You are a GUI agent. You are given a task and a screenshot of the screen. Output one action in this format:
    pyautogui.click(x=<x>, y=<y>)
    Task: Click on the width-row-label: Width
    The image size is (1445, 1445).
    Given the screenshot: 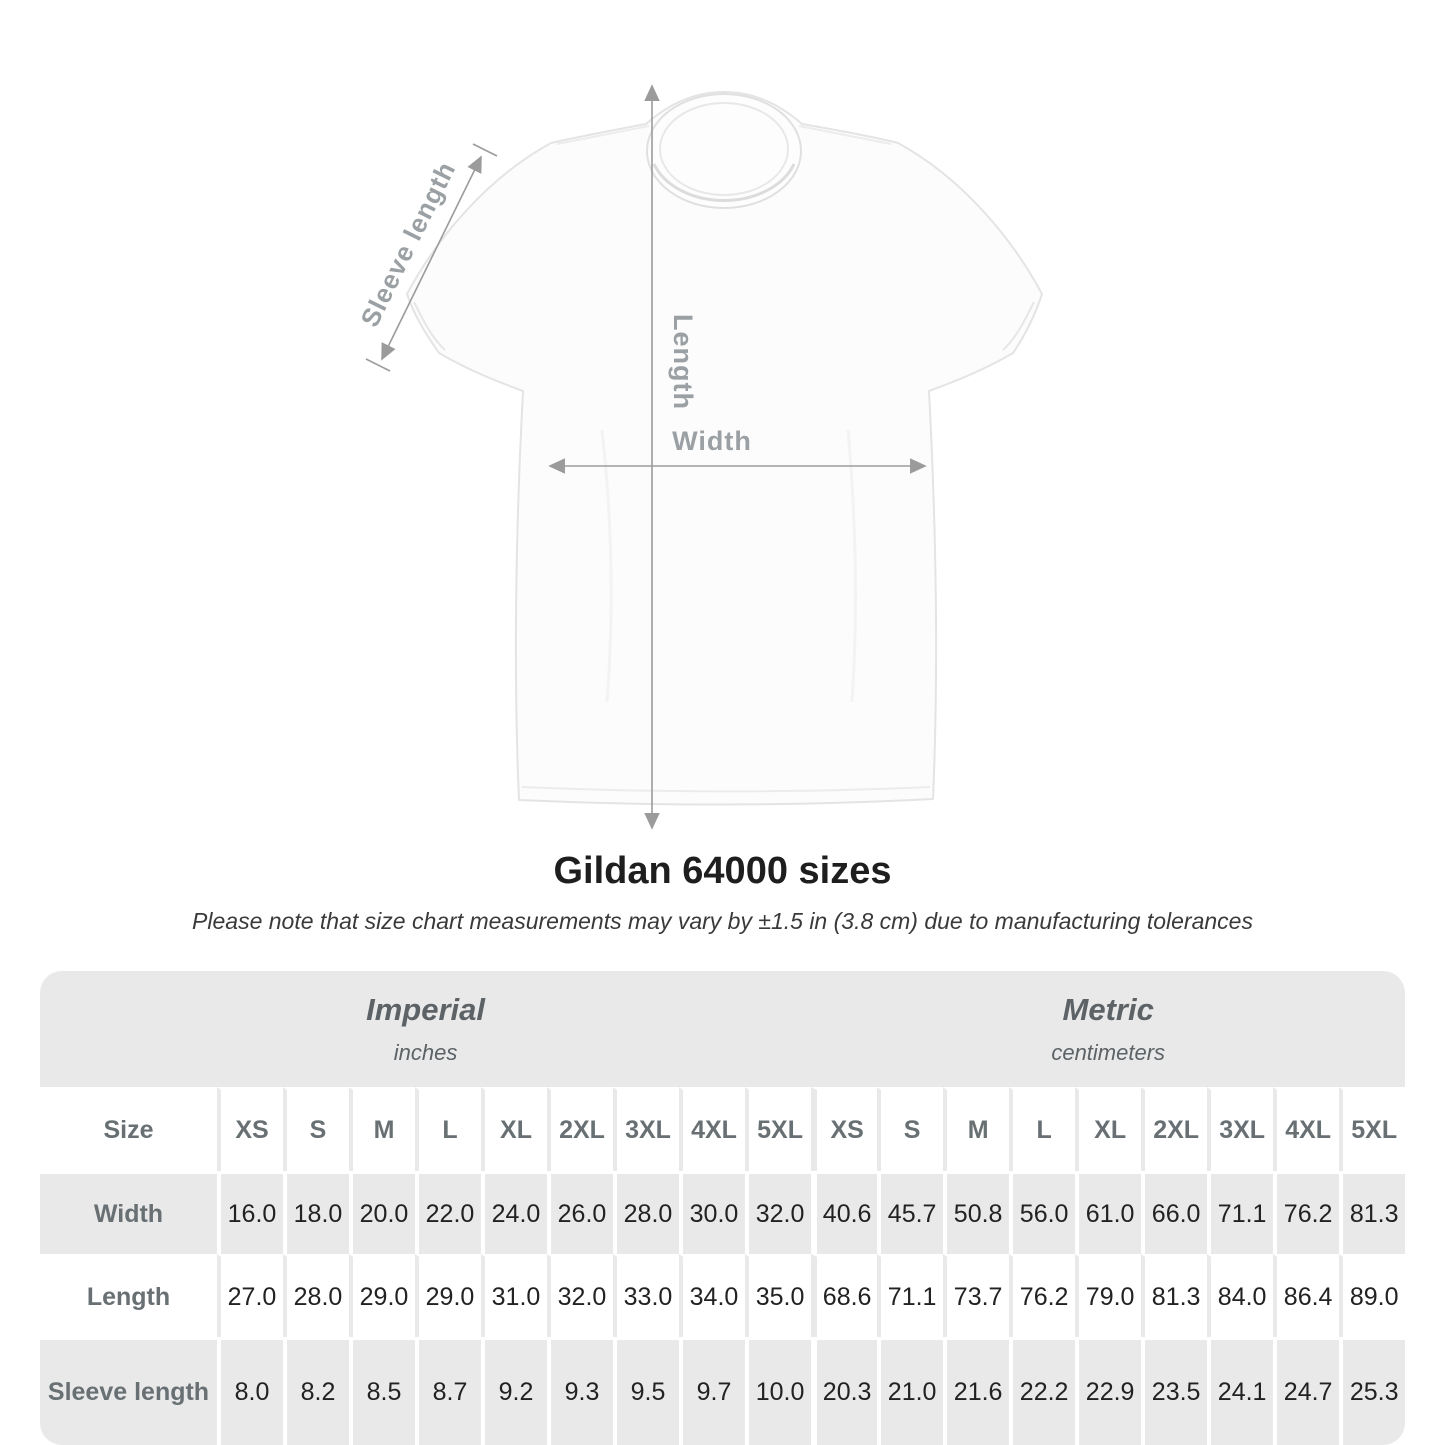 What is the action you would take?
    pyautogui.click(x=128, y=1212)
    